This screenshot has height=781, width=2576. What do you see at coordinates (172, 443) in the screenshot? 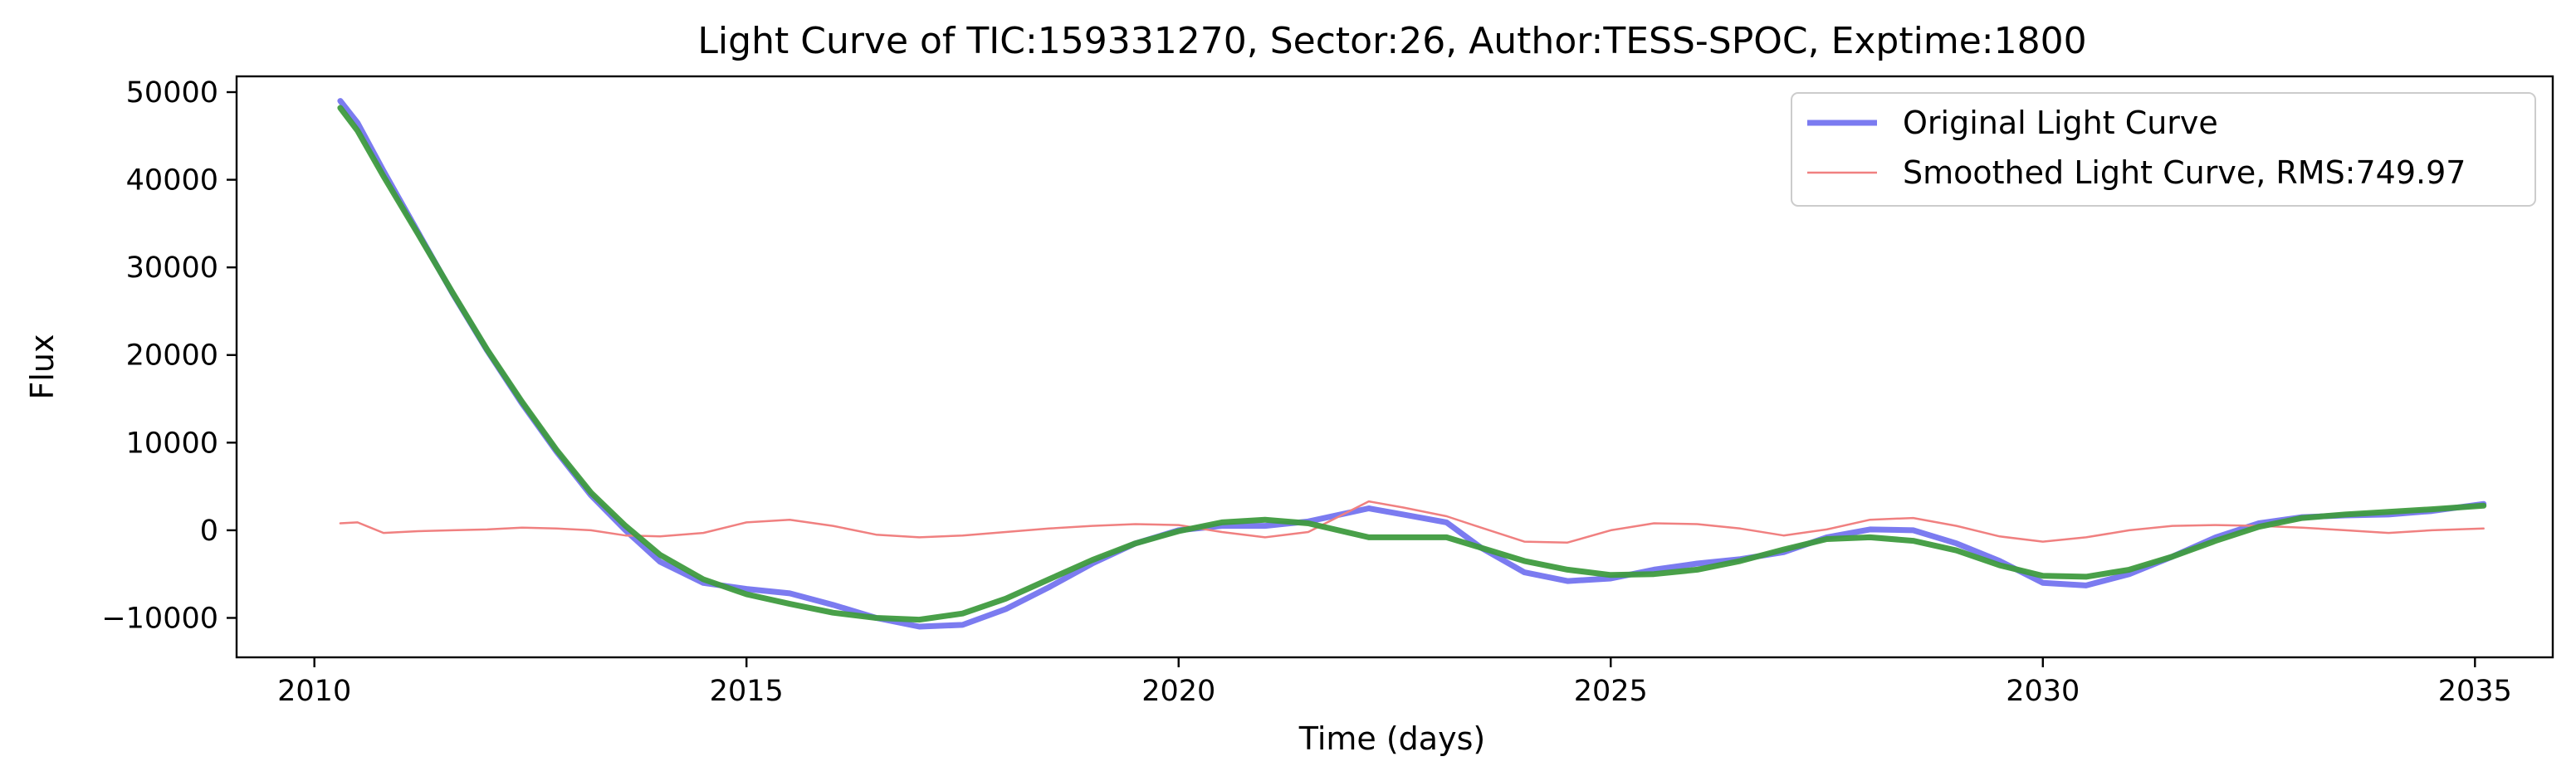
I see `y-tick-label: 10000` at bounding box center [172, 443].